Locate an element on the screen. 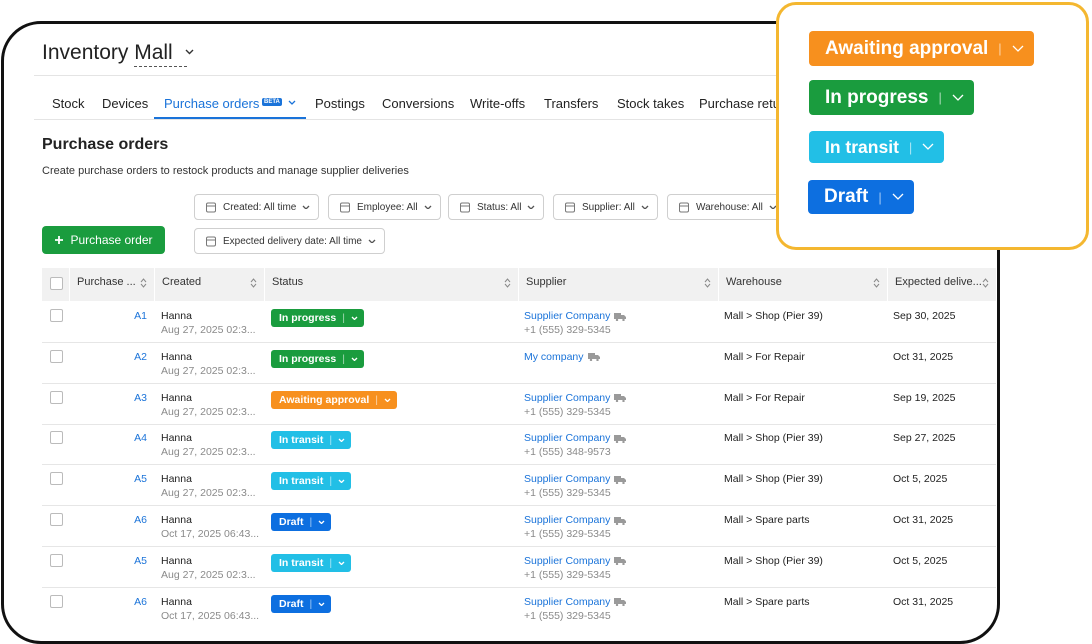 Image resolution: width=1092 pixels, height=644 pixels. filter-chip: Warehouse: All is located at coordinates (726, 207).